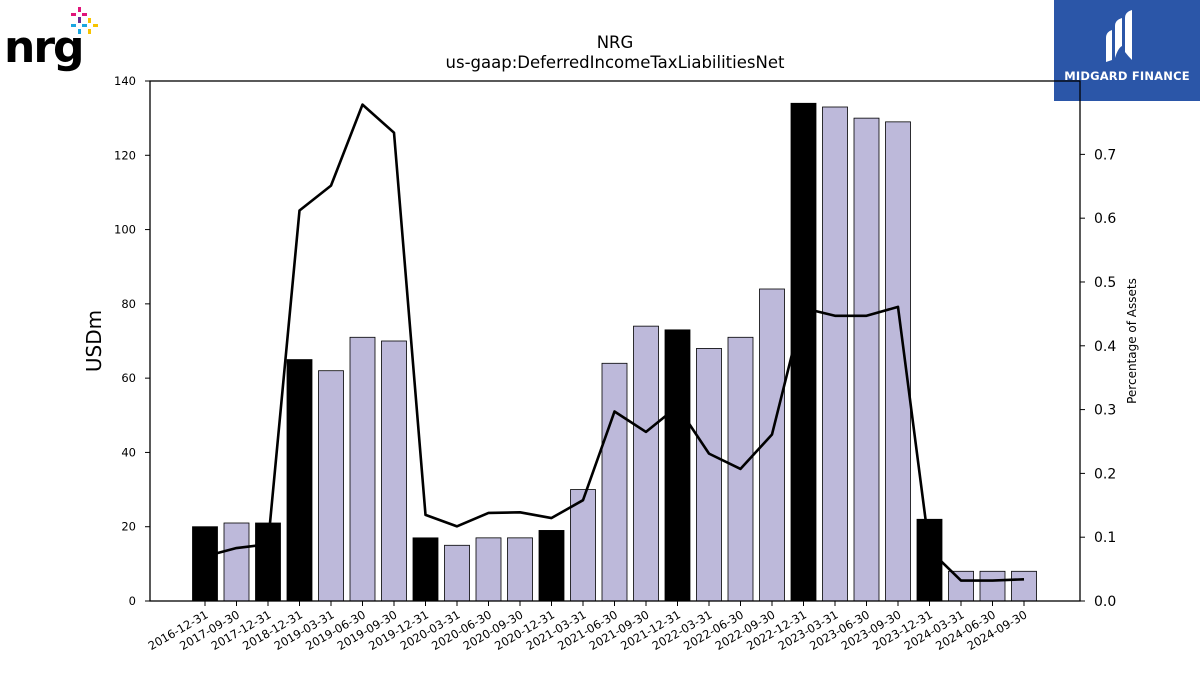 The width and height of the screenshot is (1200, 675). What do you see at coordinates (84, 20) in the screenshot?
I see `nrg-plus-mark-icon` at bounding box center [84, 20].